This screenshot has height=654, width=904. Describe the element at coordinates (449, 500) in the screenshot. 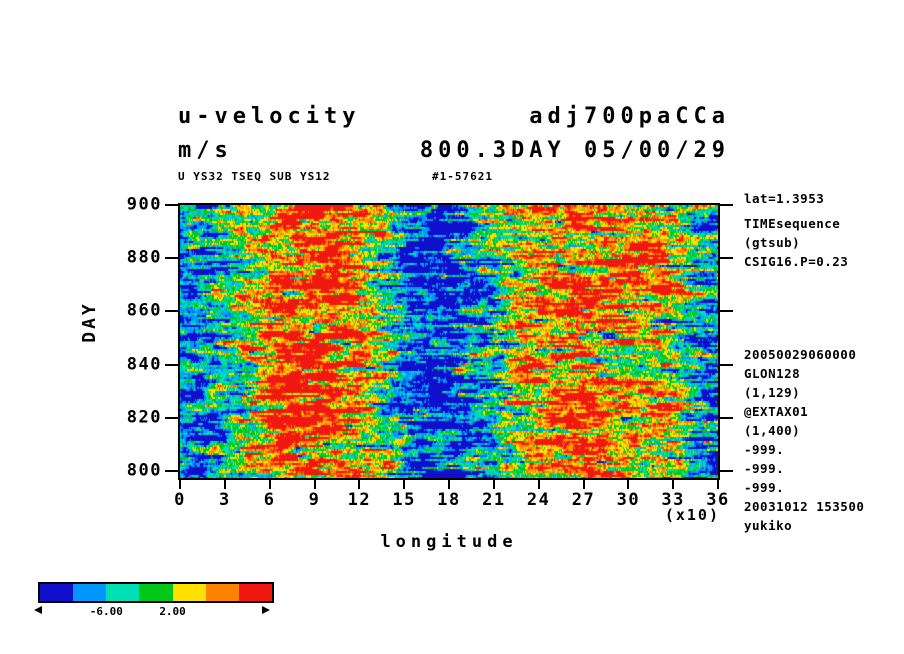

I see `x-tick-label: 18` at that location.